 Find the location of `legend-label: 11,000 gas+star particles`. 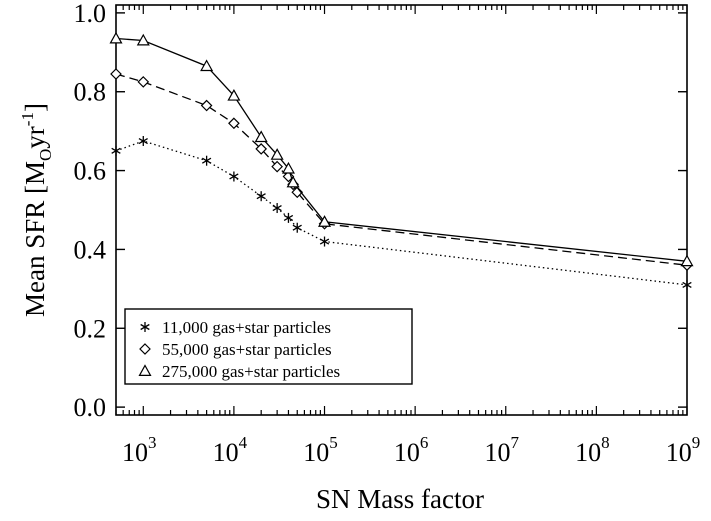

legend-label: 11,000 gas+star particles is located at coordinates (246, 327).